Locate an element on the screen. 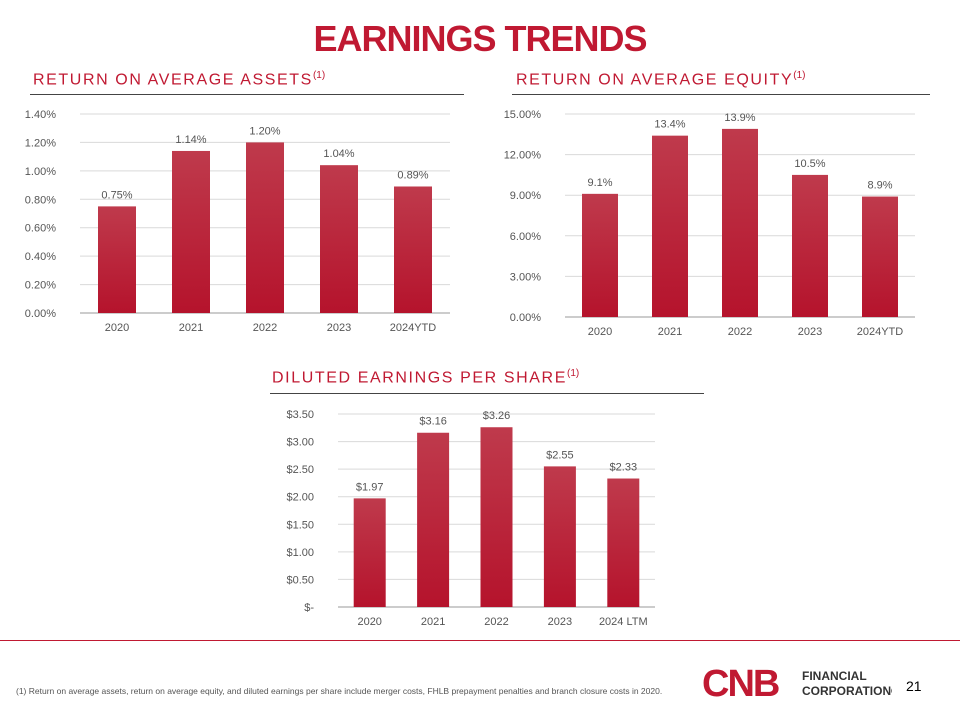 This screenshot has height=720, width=960. eps-ytick-label: $3.00 is located at coordinates (300, 443).